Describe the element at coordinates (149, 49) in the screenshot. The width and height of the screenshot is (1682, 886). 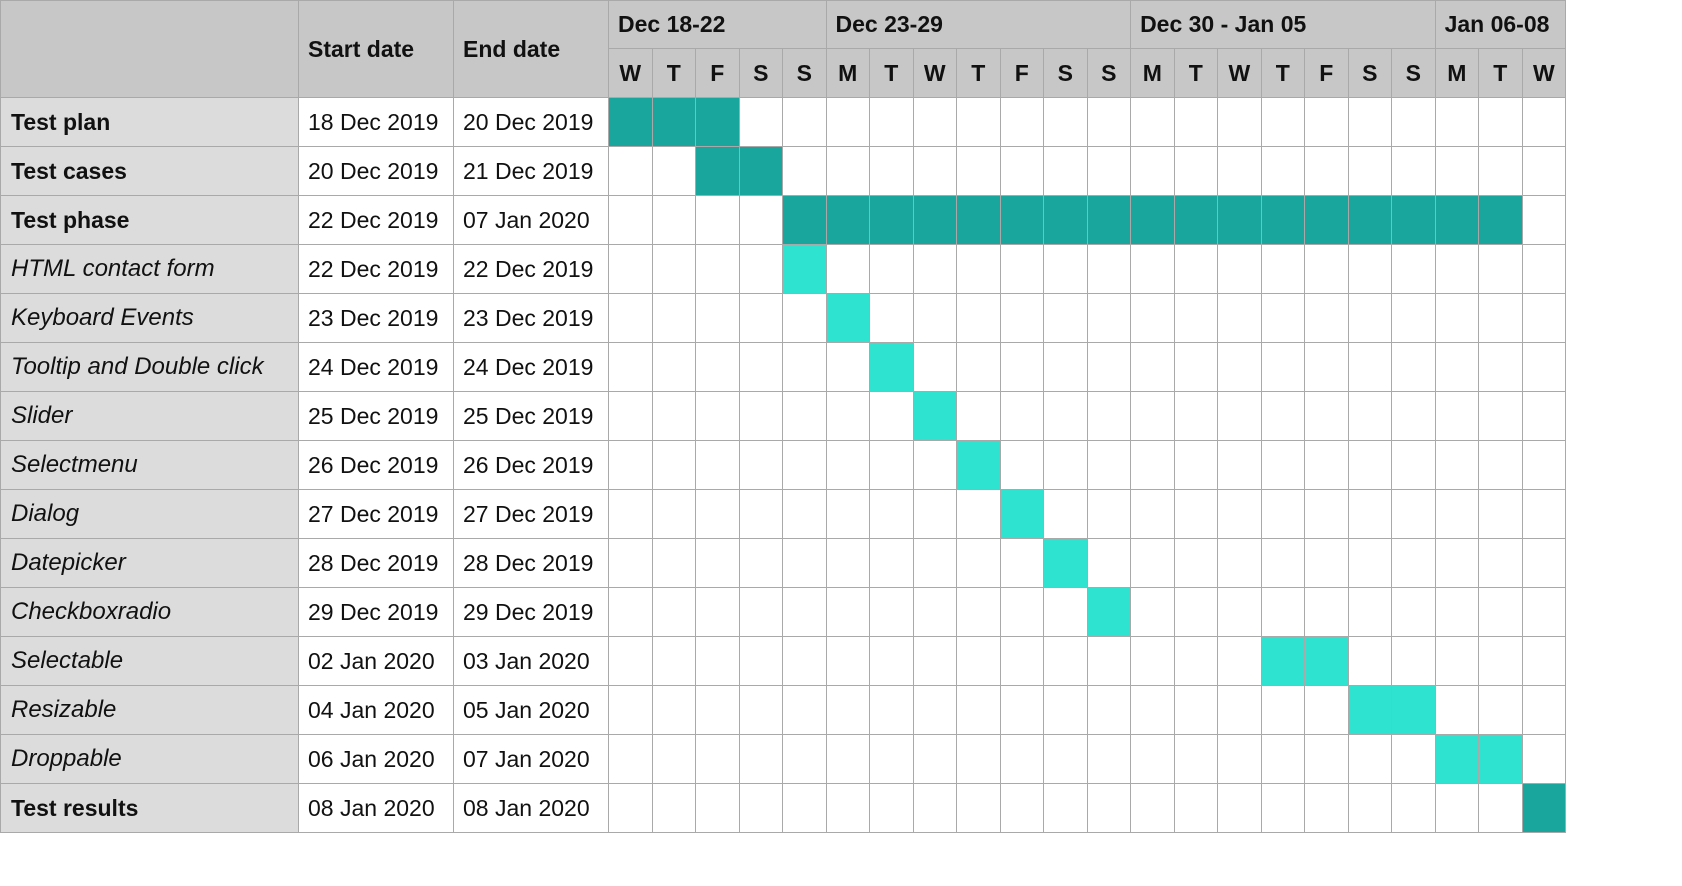
I see `header-corner` at that location.